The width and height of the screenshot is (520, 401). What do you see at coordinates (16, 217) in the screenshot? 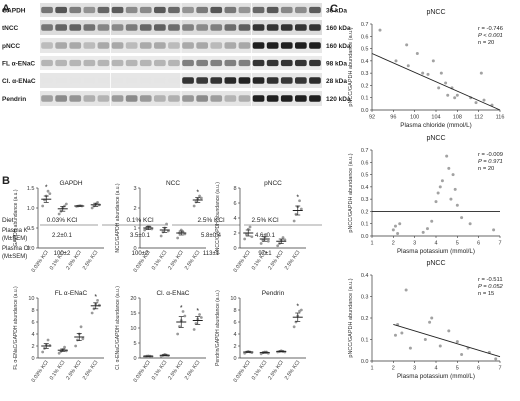
I see `y-axis-label: GAPDH abundance (a.u.)` at bounding box center [16, 217].